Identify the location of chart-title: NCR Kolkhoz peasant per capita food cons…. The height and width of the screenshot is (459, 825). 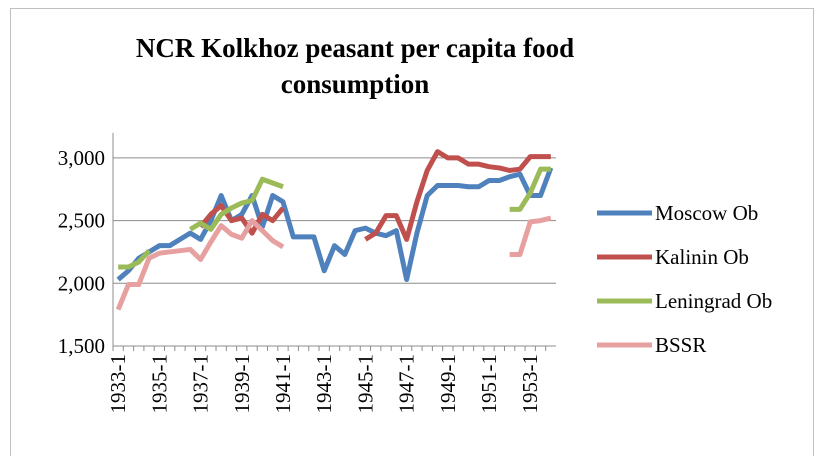
(355, 66).